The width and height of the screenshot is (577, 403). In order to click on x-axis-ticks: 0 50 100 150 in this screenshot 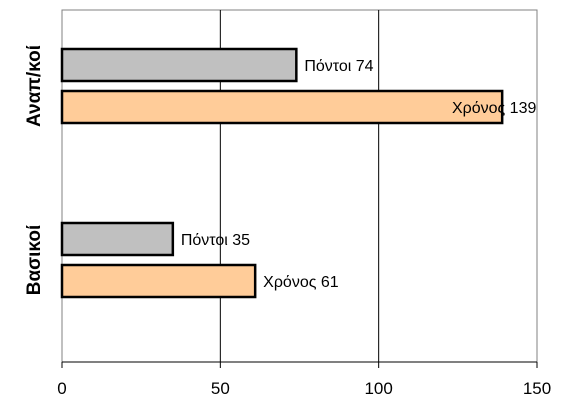, I will do `click(304, 380)`.